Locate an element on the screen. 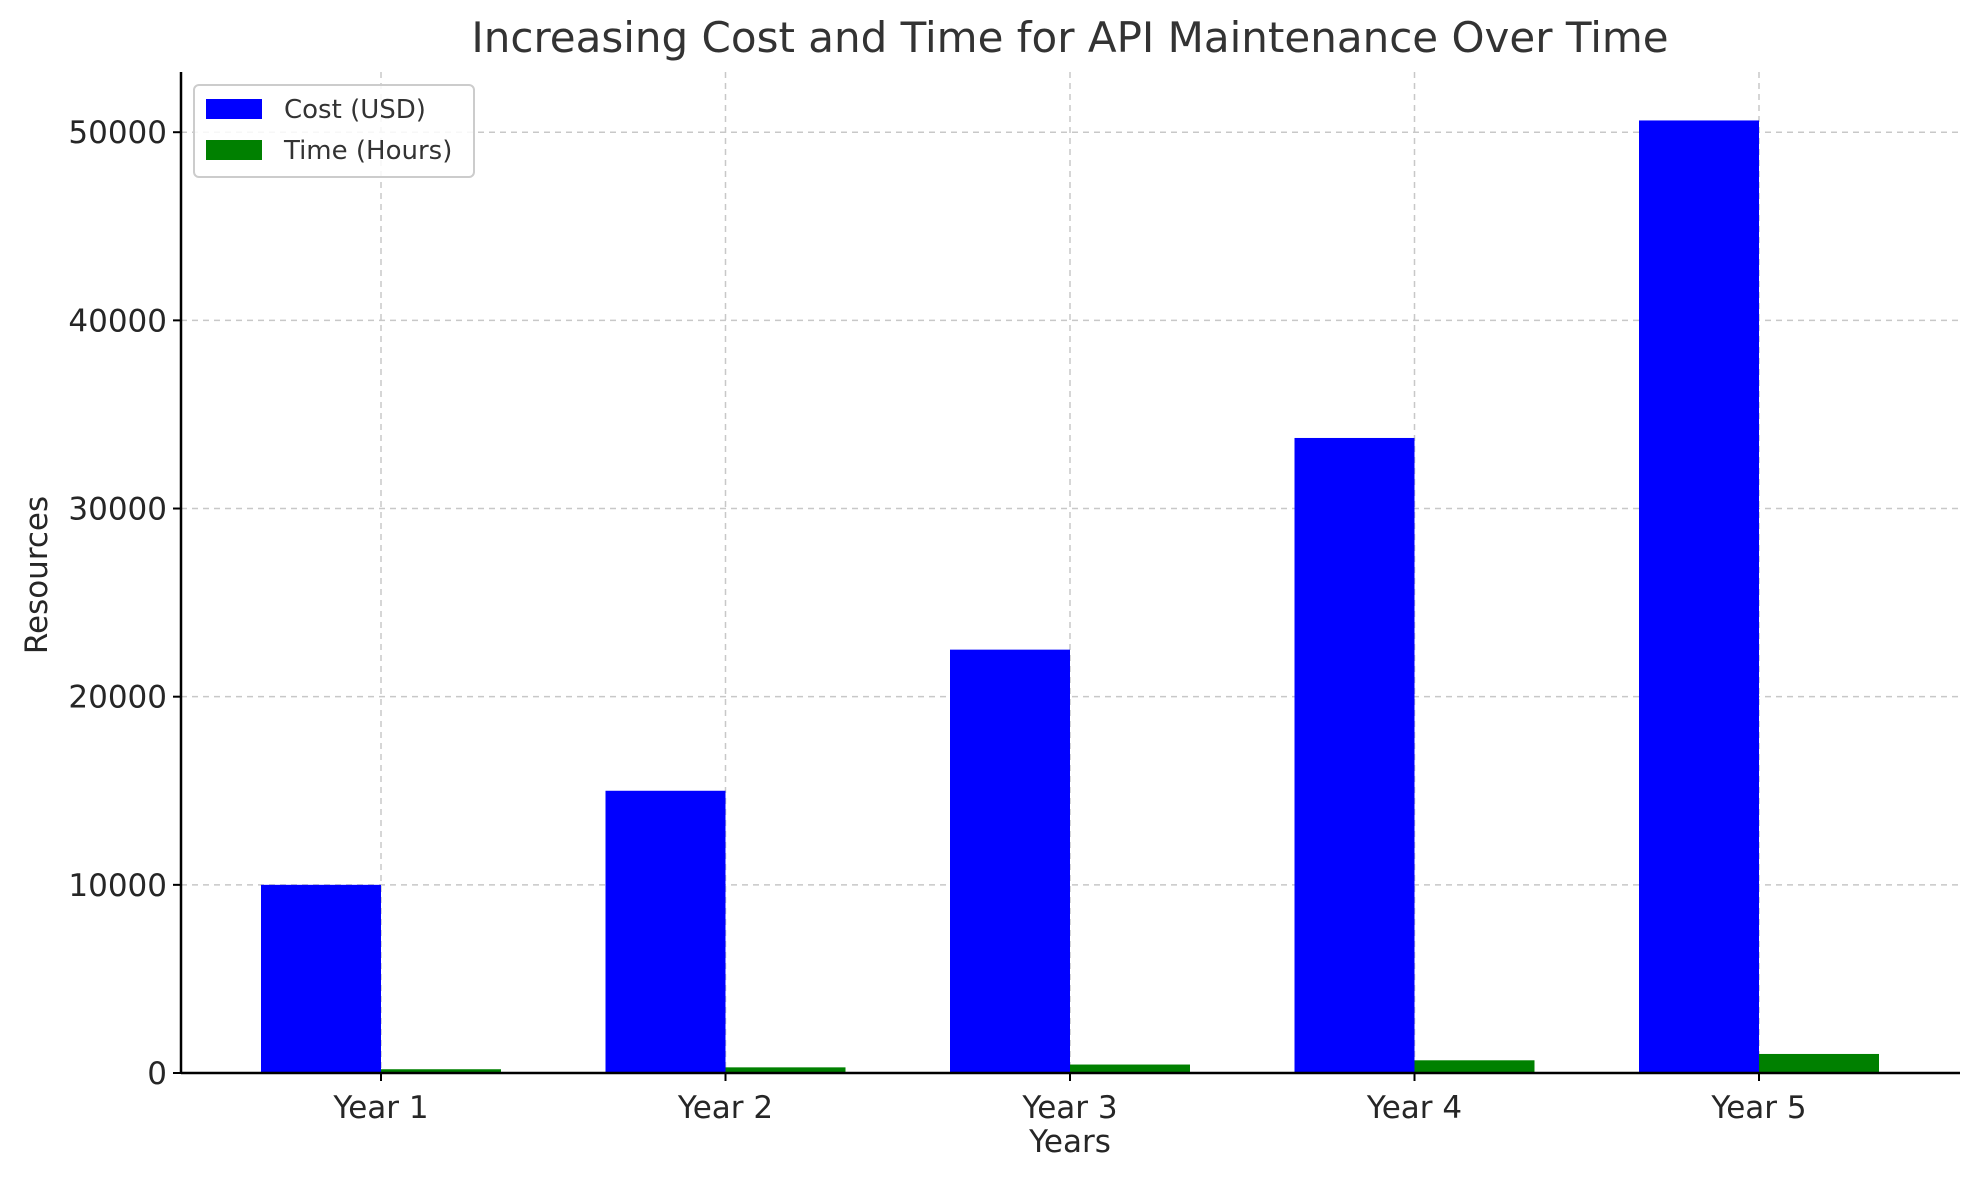 Image resolution: width=1979 pixels, height=1180 pixels. legend-label-cost: Cost (USD) is located at coordinates (355, 110).